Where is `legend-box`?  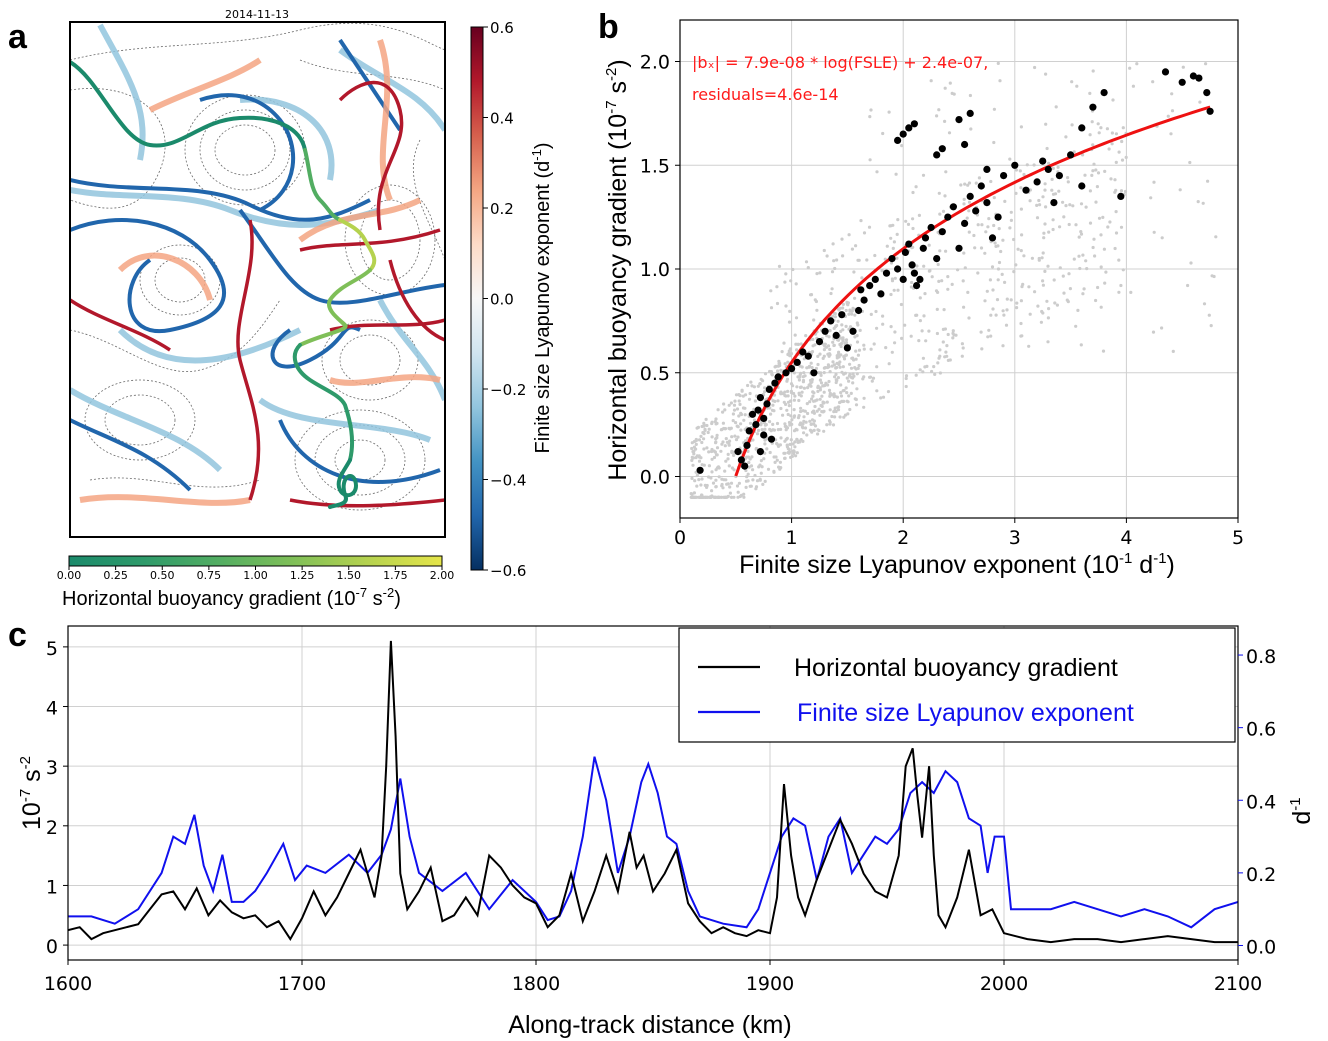
legend-box is located at coordinates (957, 685).